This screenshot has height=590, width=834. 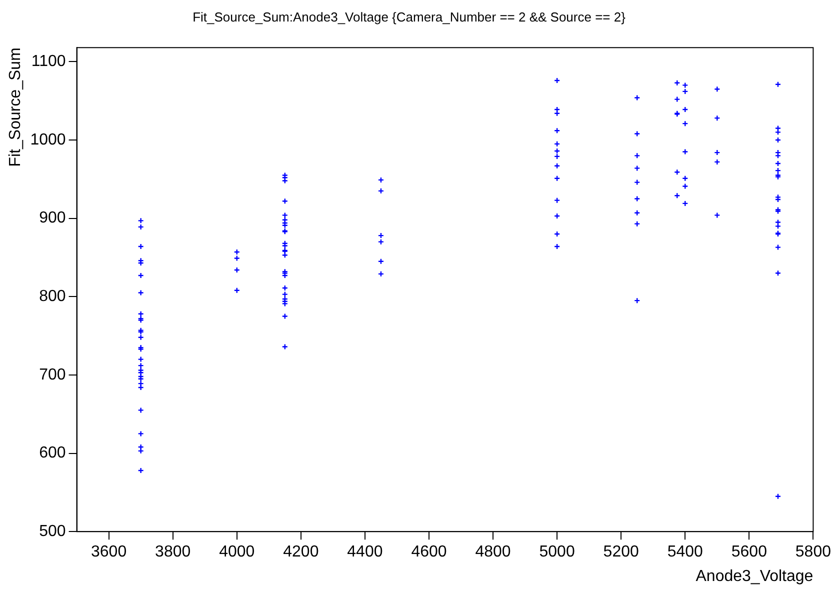 I want to click on x-tick-label: 4800, so click(x=493, y=552).